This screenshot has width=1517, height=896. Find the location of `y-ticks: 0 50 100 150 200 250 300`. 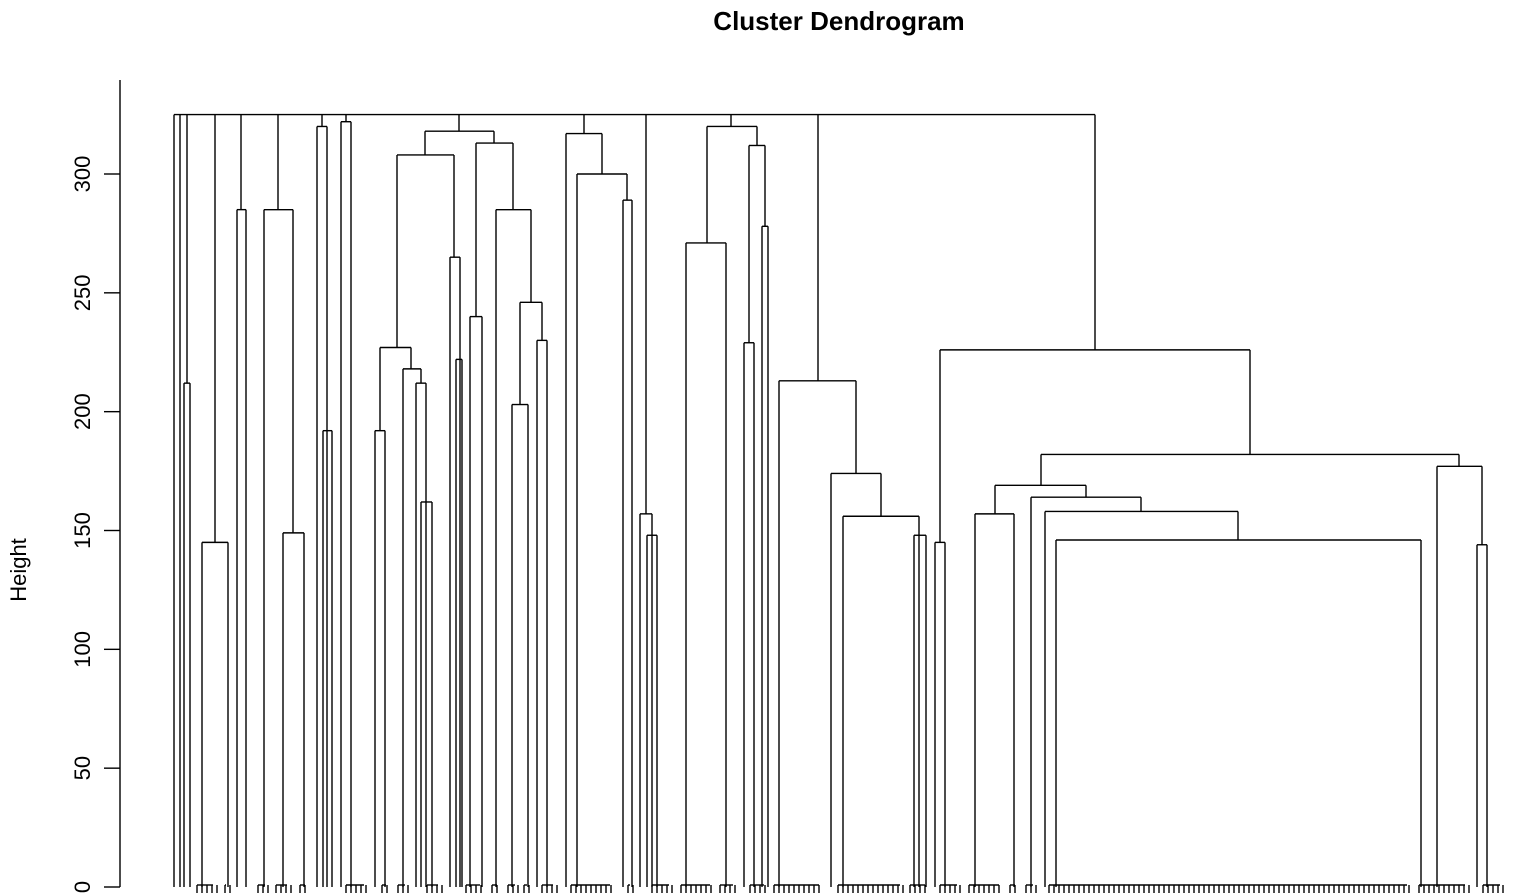

y-ticks: 0 50 100 150 200 250 300 is located at coordinates (95, 524).